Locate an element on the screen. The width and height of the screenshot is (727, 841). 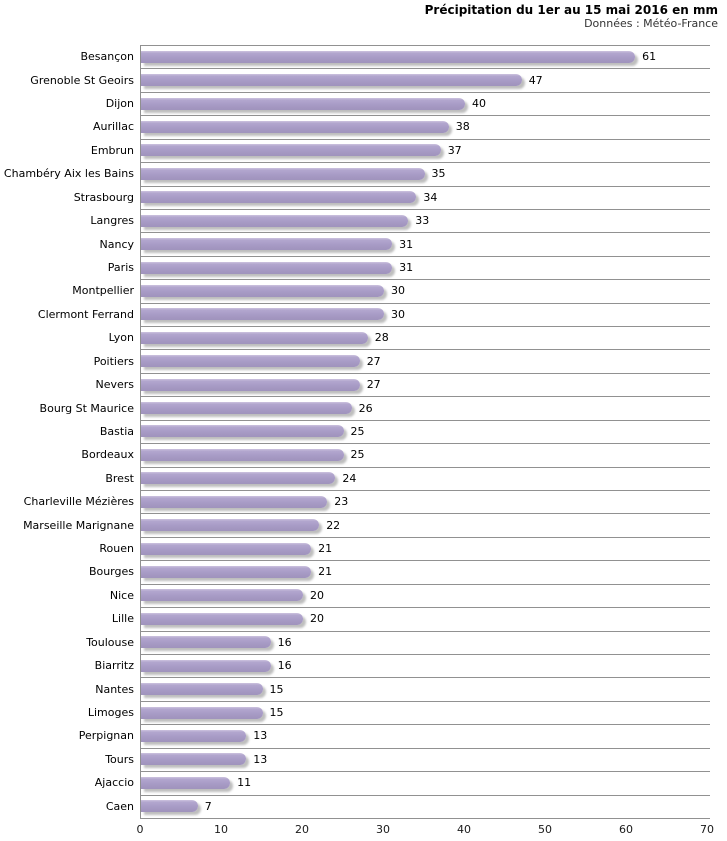
value-label: 35 is located at coordinates (438, 174).